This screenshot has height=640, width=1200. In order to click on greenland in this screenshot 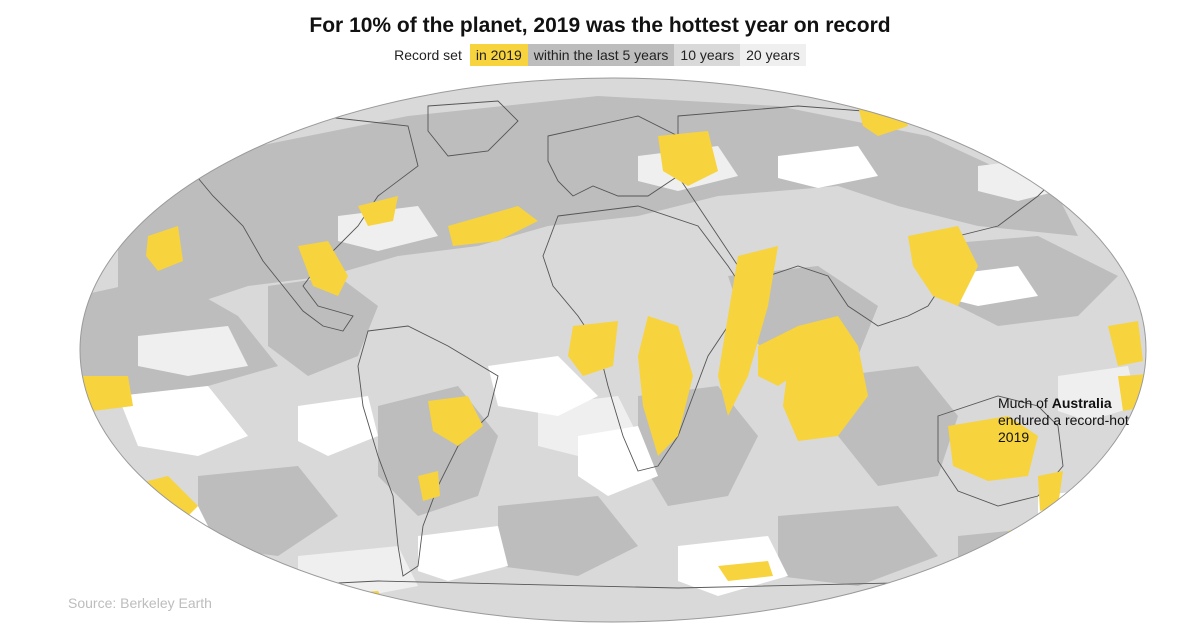, I will do `click(473, 128)`.